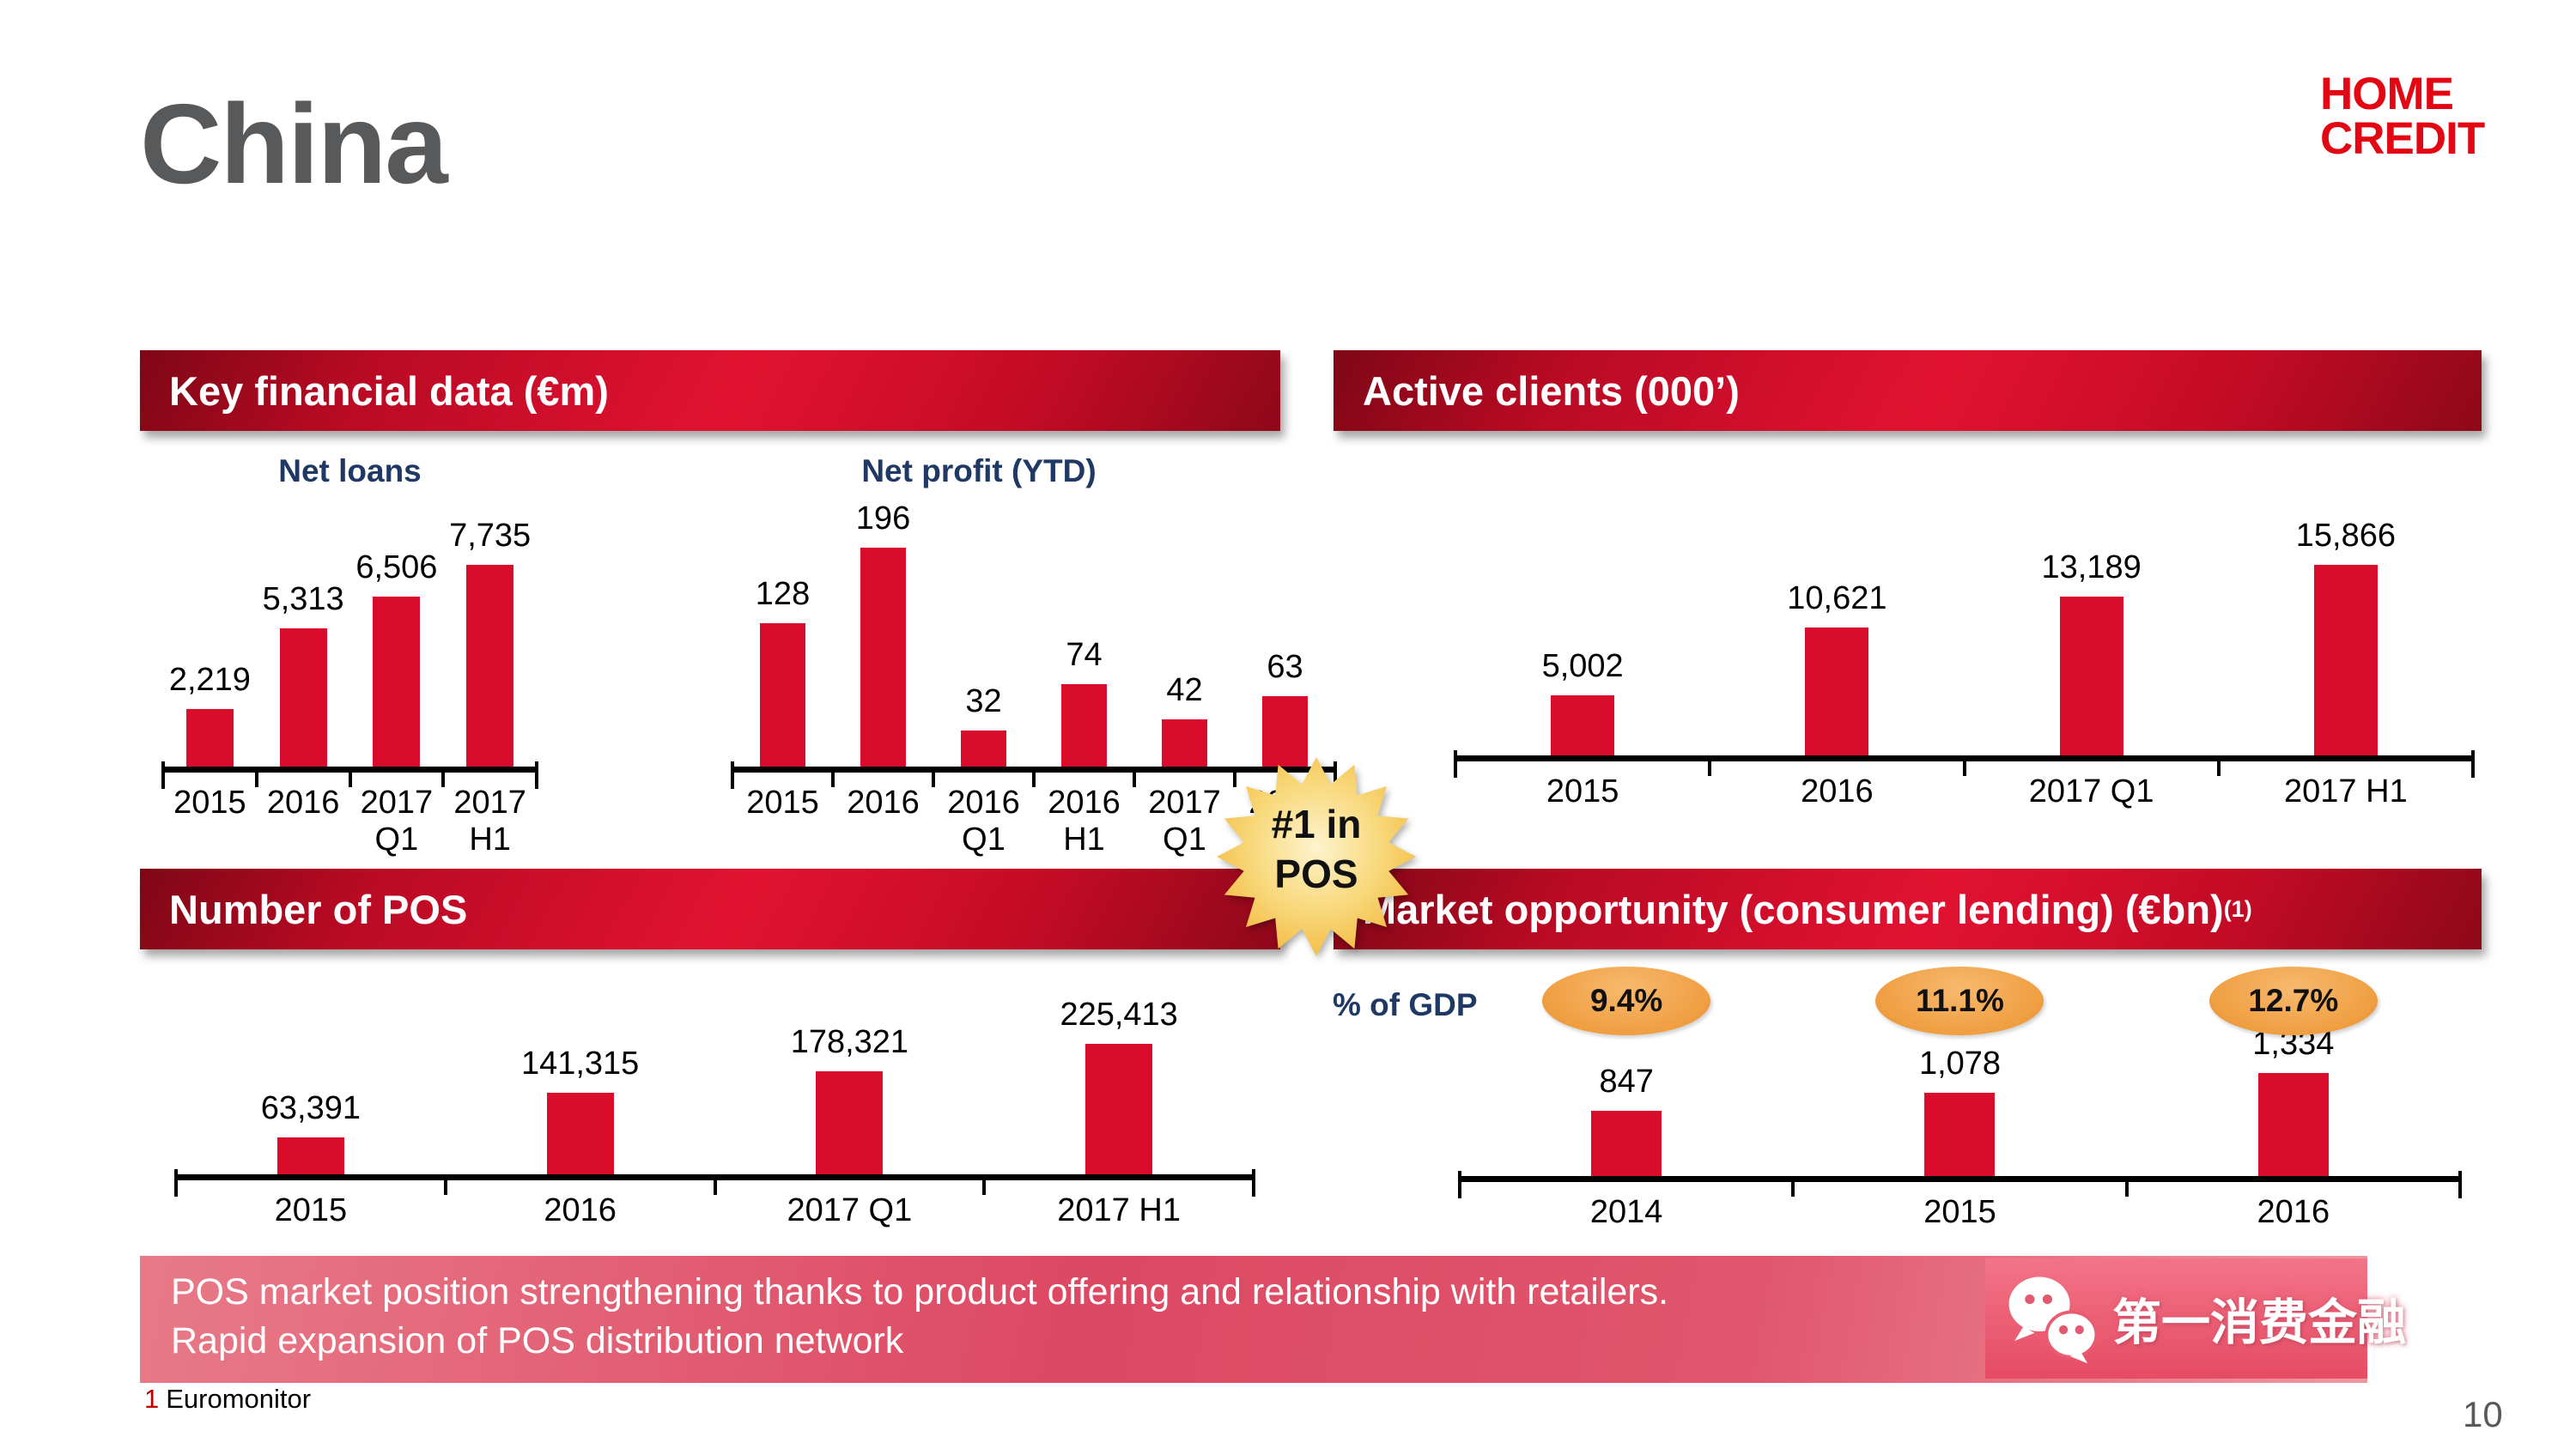 The height and width of the screenshot is (1449, 2576). I want to click on bar-group: 5,313, so click(303, 674).